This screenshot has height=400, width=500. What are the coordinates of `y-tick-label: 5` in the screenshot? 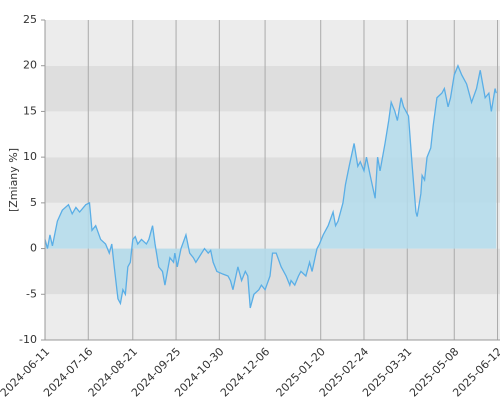 It's located at (33, 202).